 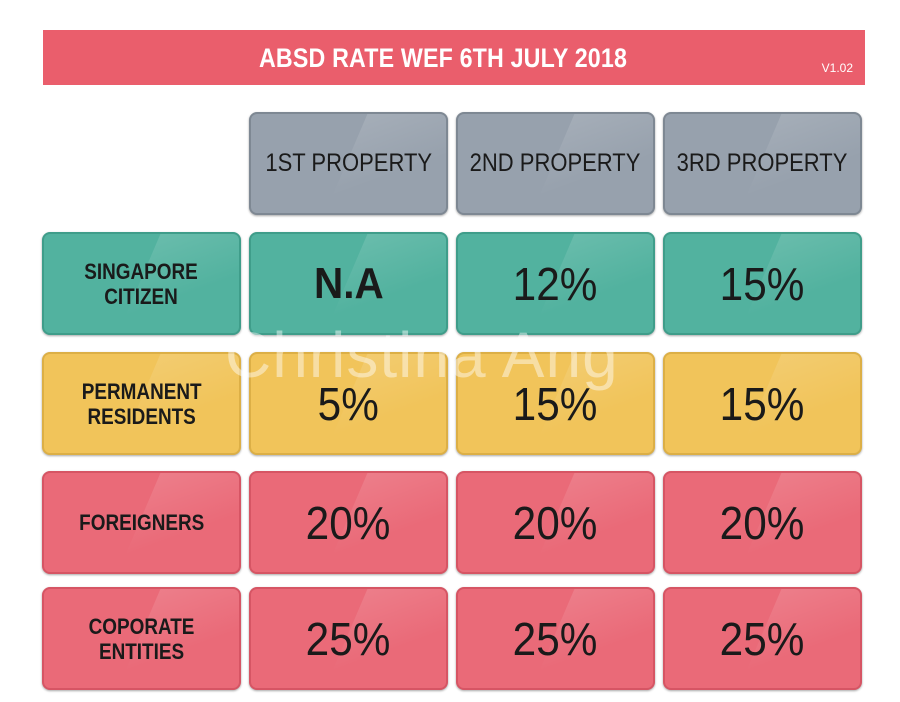 What do you see at coordinates (837, 68) in the screenshot?
I see `version-label: V1.02` at bounding box center [837, 68].